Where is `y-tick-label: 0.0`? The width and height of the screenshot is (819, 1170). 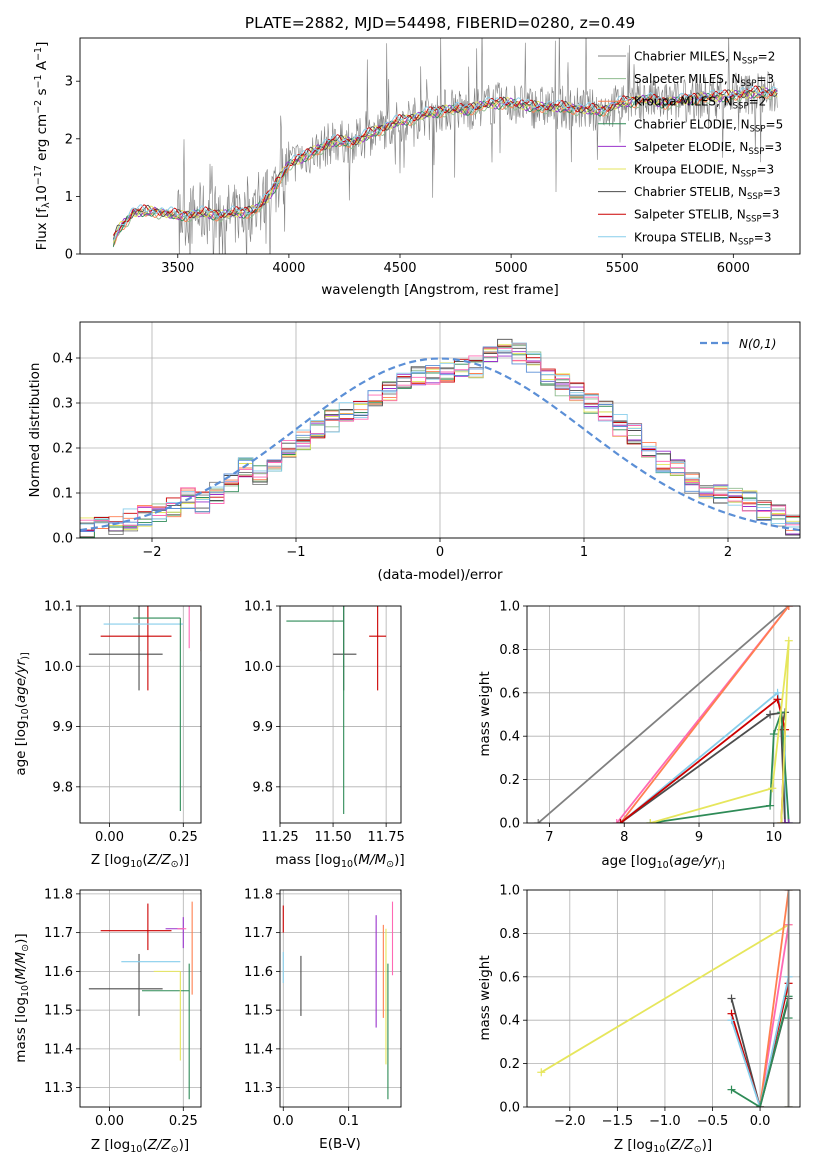 y-tick-label: 0.0 is located at coordinates (509, 1108).